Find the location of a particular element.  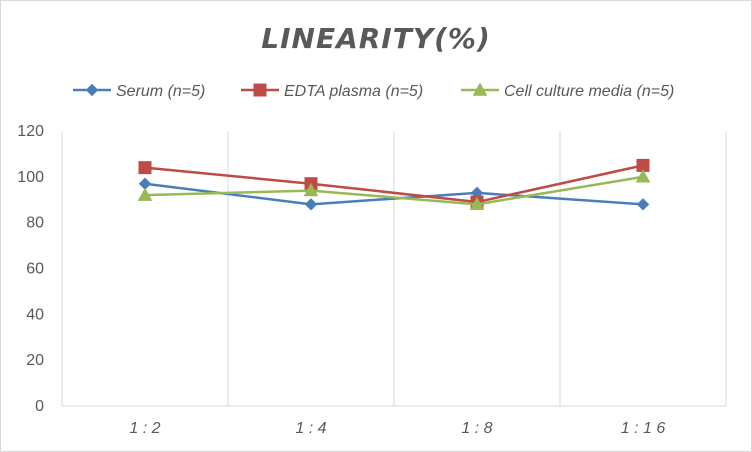

legend-label: Serum (n=5) is located at coordinates (160, 91).